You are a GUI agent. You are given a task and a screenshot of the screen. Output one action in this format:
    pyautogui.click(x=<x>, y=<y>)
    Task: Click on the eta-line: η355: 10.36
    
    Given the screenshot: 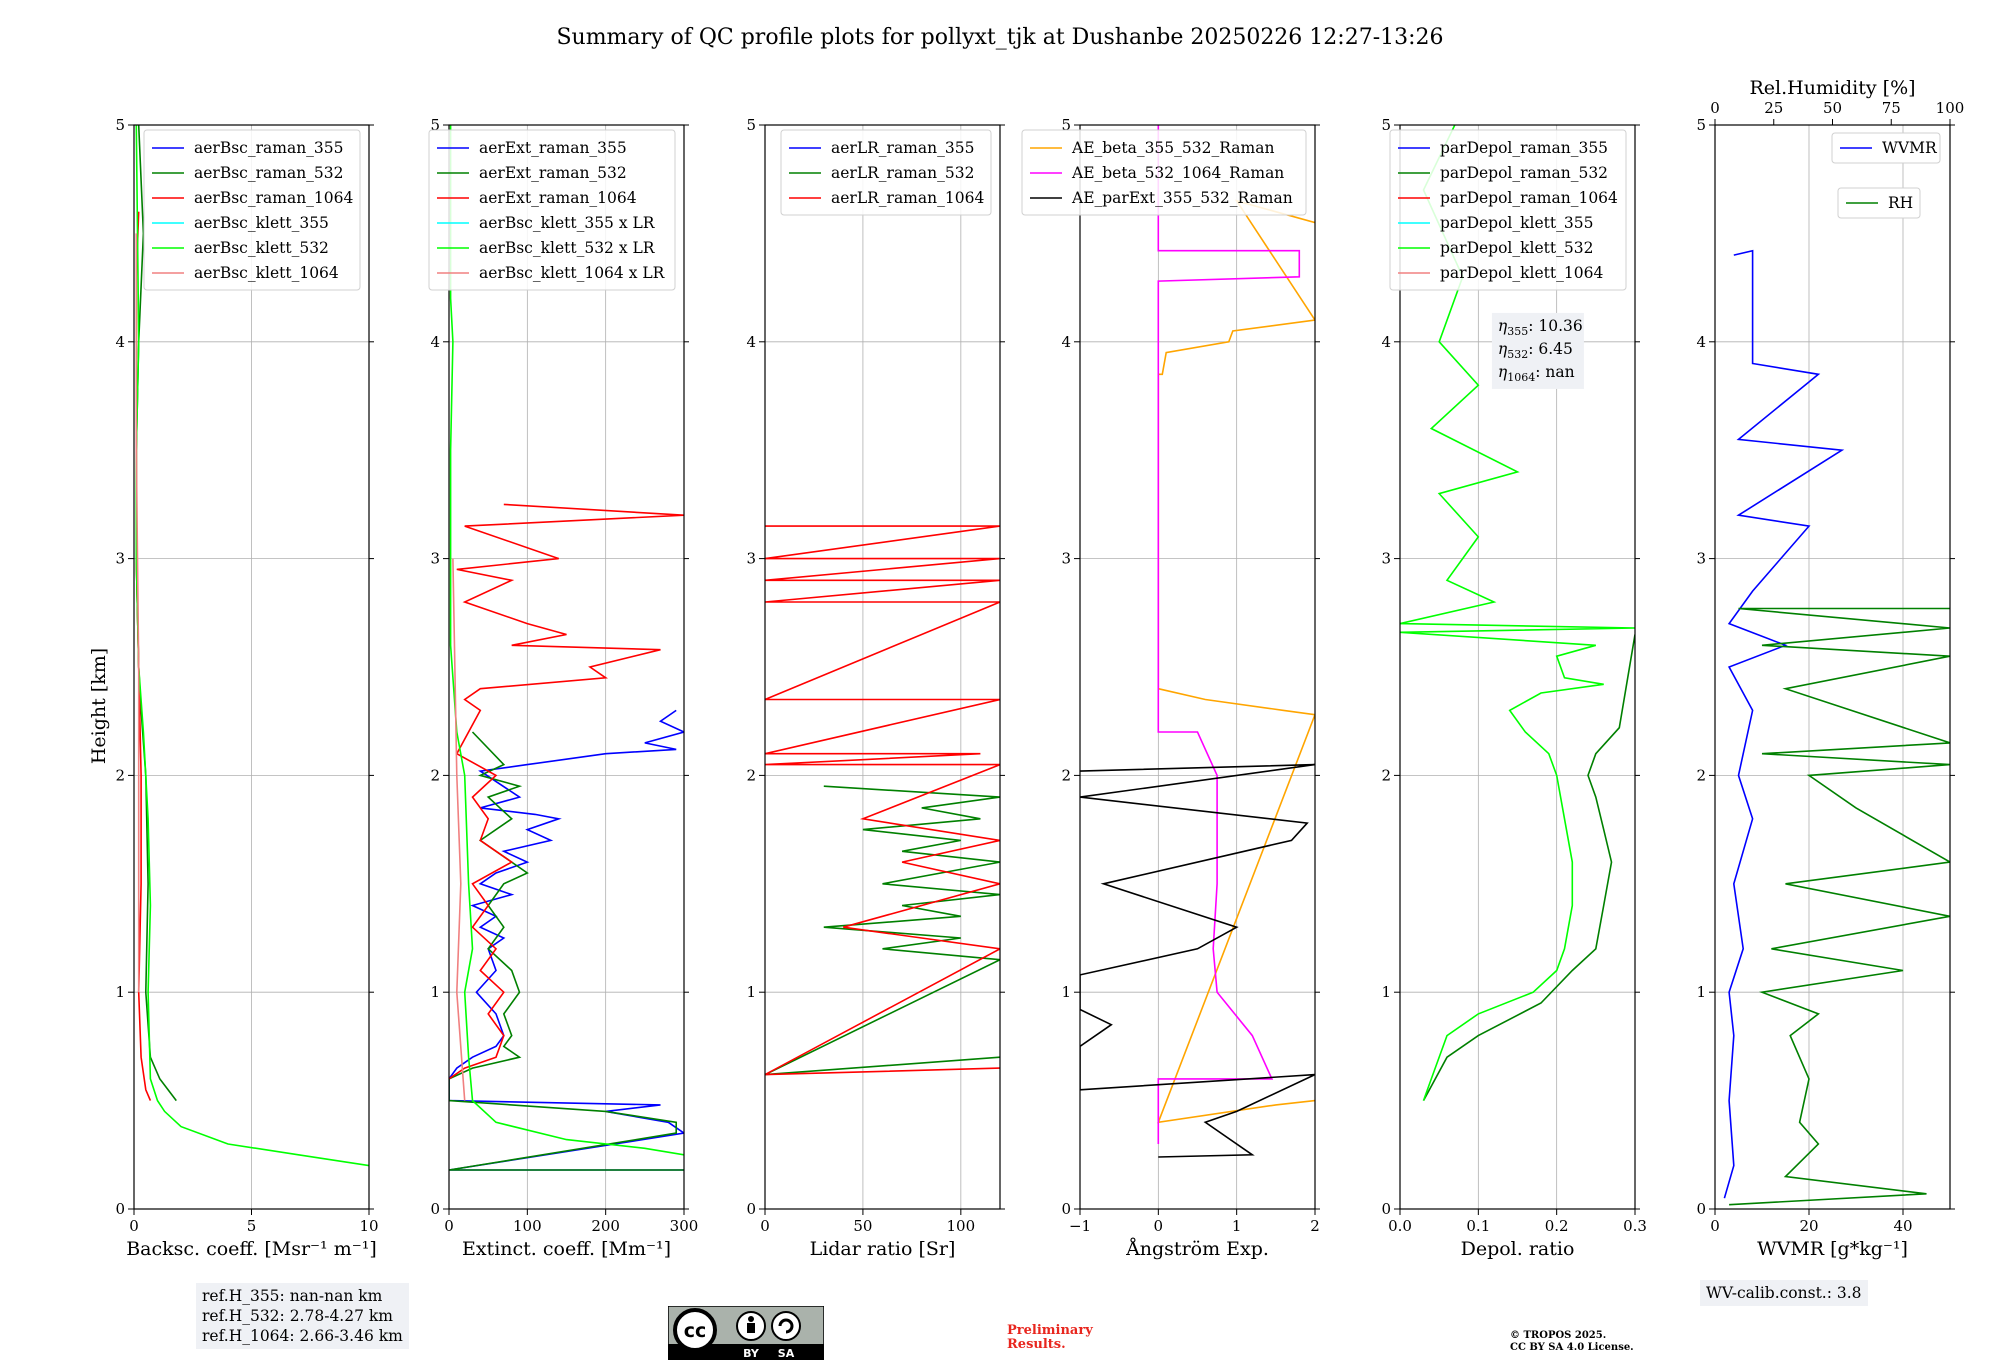 What is the action you would take?
    pyautogui.click(x=1540, y=327)
    